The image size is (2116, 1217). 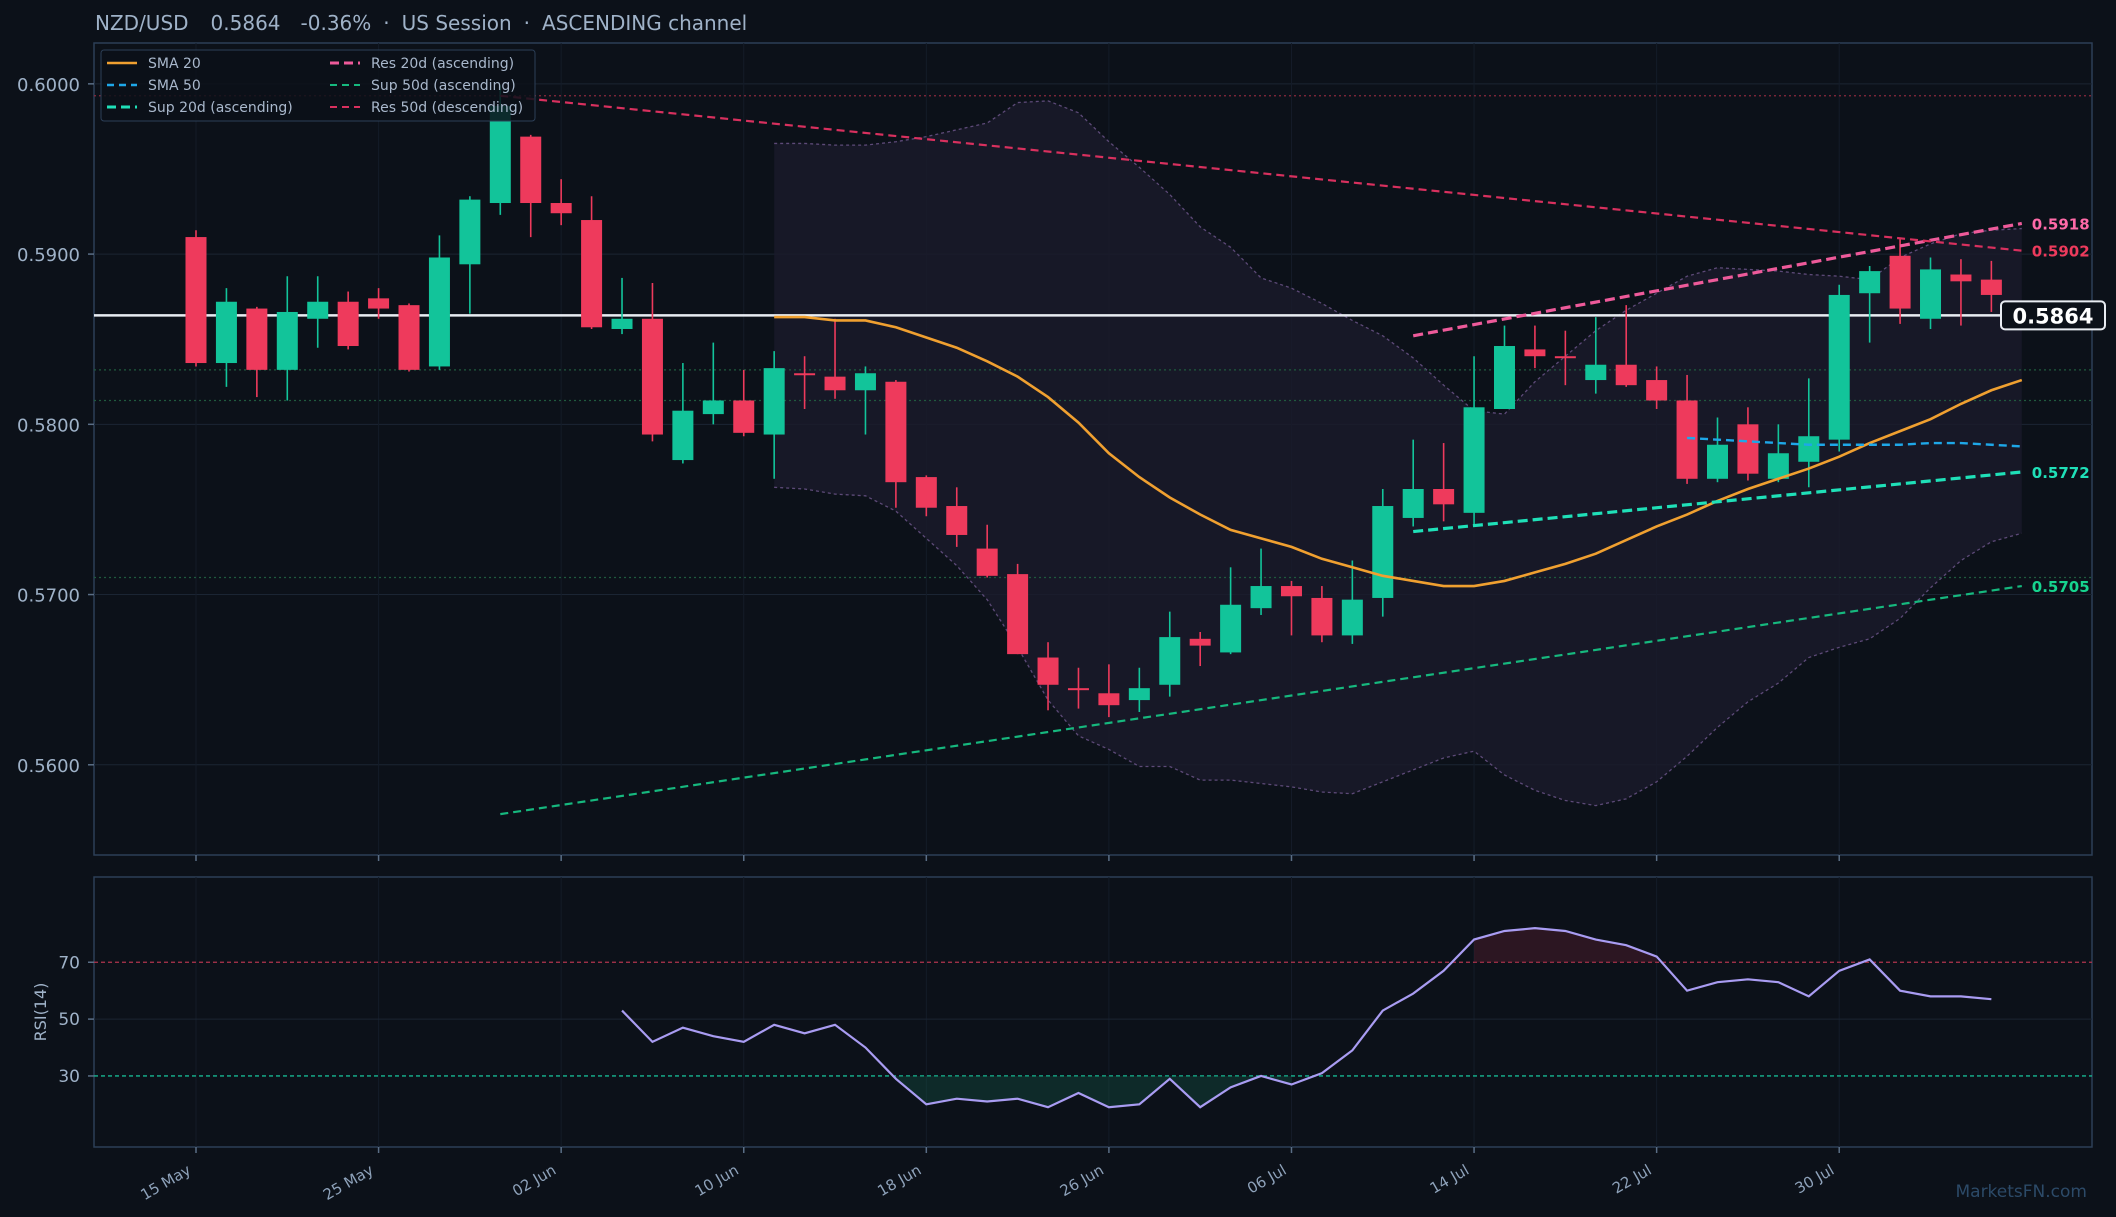 What do you see at coordinates (69, 1077) in the screenshot?
I see `rsi-tick-label: 30` at bounding box center [69, 1077].